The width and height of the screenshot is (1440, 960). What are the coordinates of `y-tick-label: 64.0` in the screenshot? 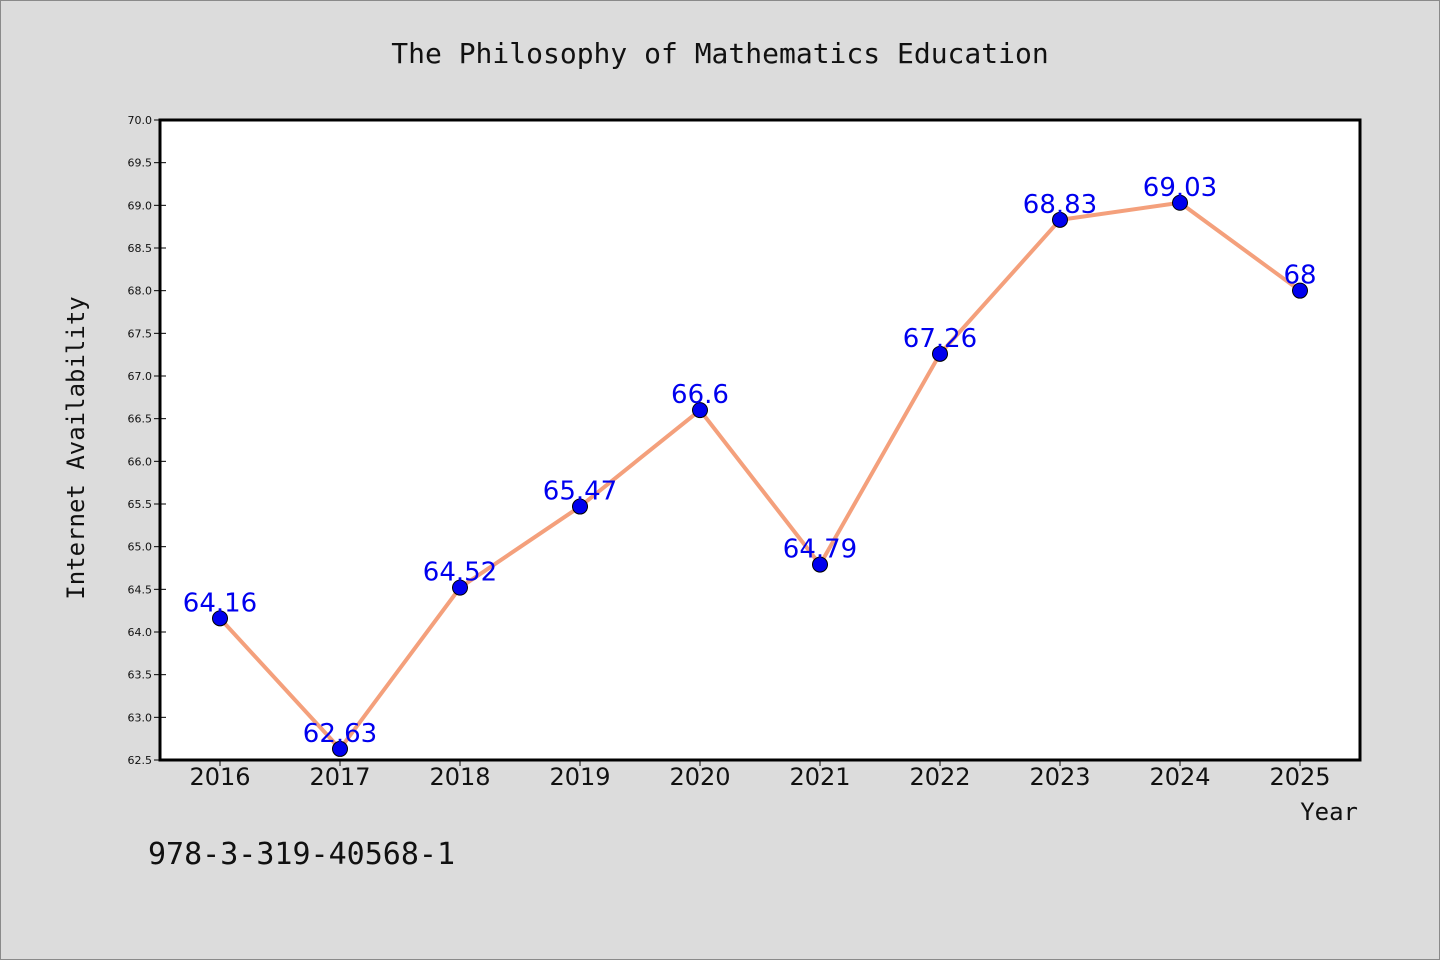 It's located at (140, 632).